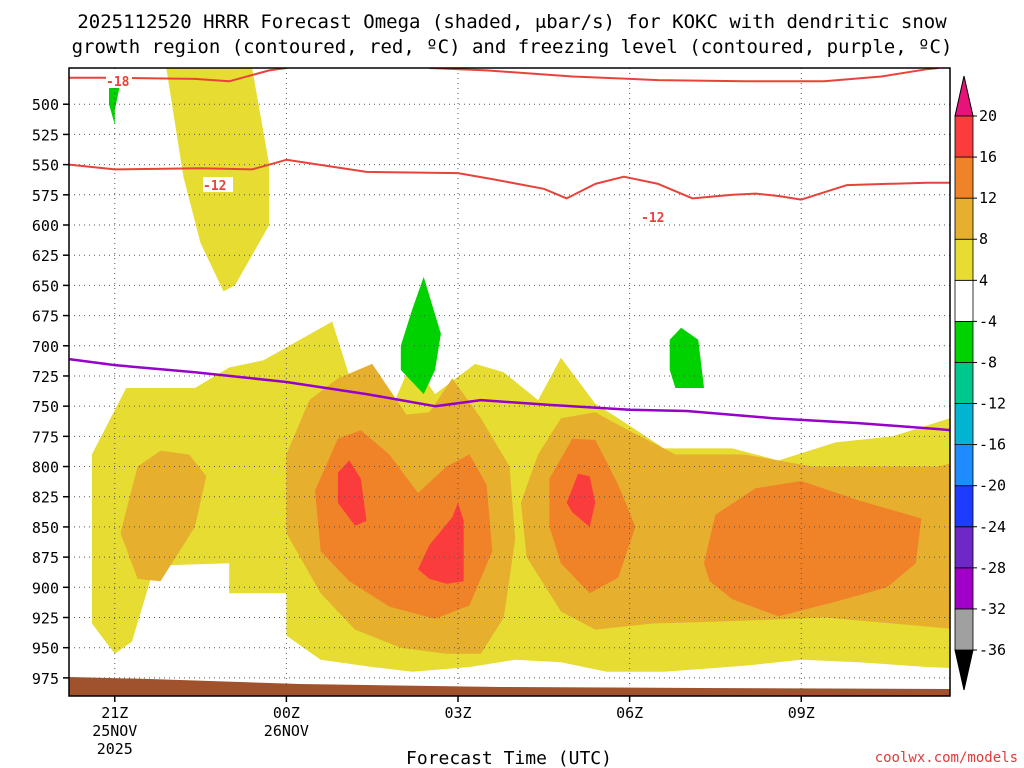  What do you see at coordinates (629, 713) in the screenshot?
I see `x-tick-label-06Z: 06Z` at bounding box center [629, 713].